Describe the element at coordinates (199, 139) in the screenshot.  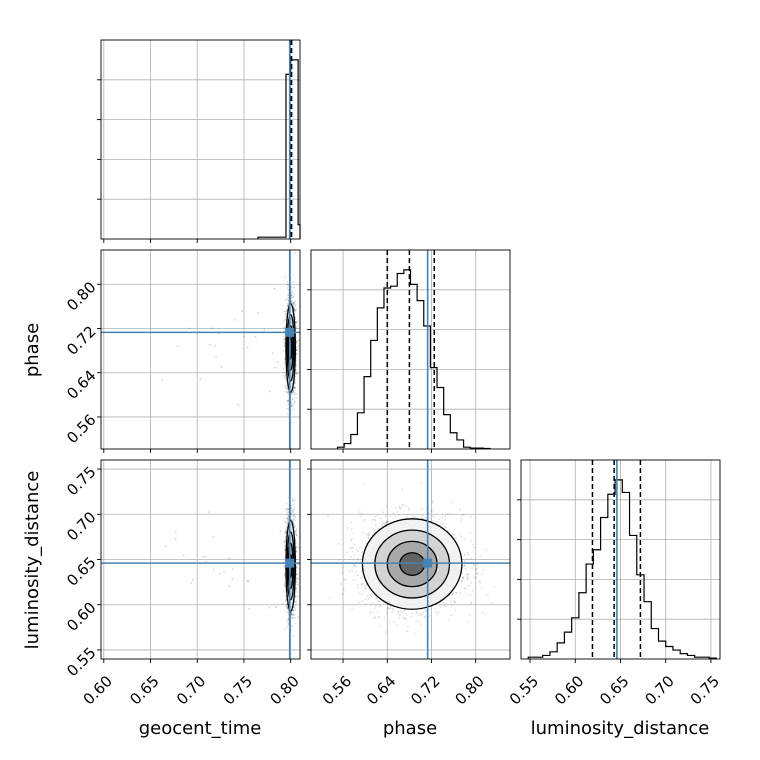
I see `histogram-panel-geocent_time` at that location.